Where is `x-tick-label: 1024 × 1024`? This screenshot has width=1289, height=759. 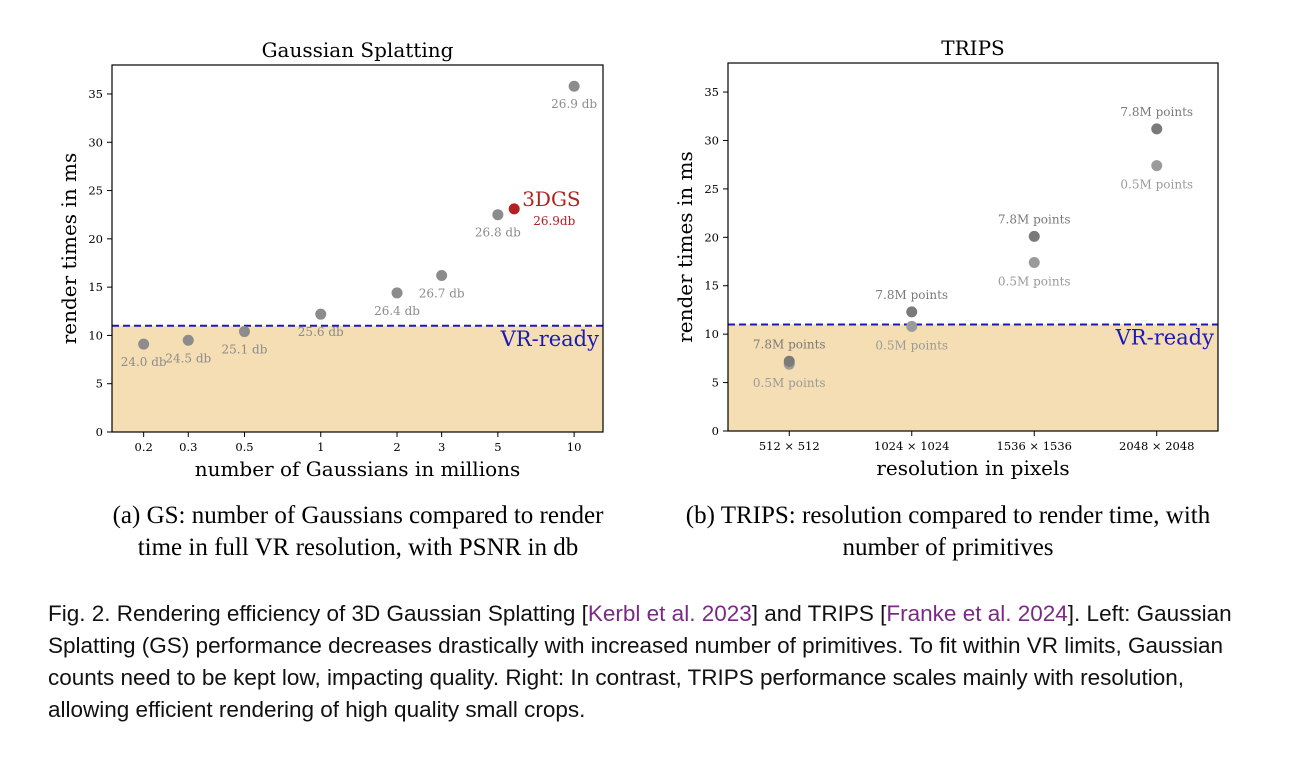 x-tick-label: 1024 × 1024 is located at coordinates (911, 446).